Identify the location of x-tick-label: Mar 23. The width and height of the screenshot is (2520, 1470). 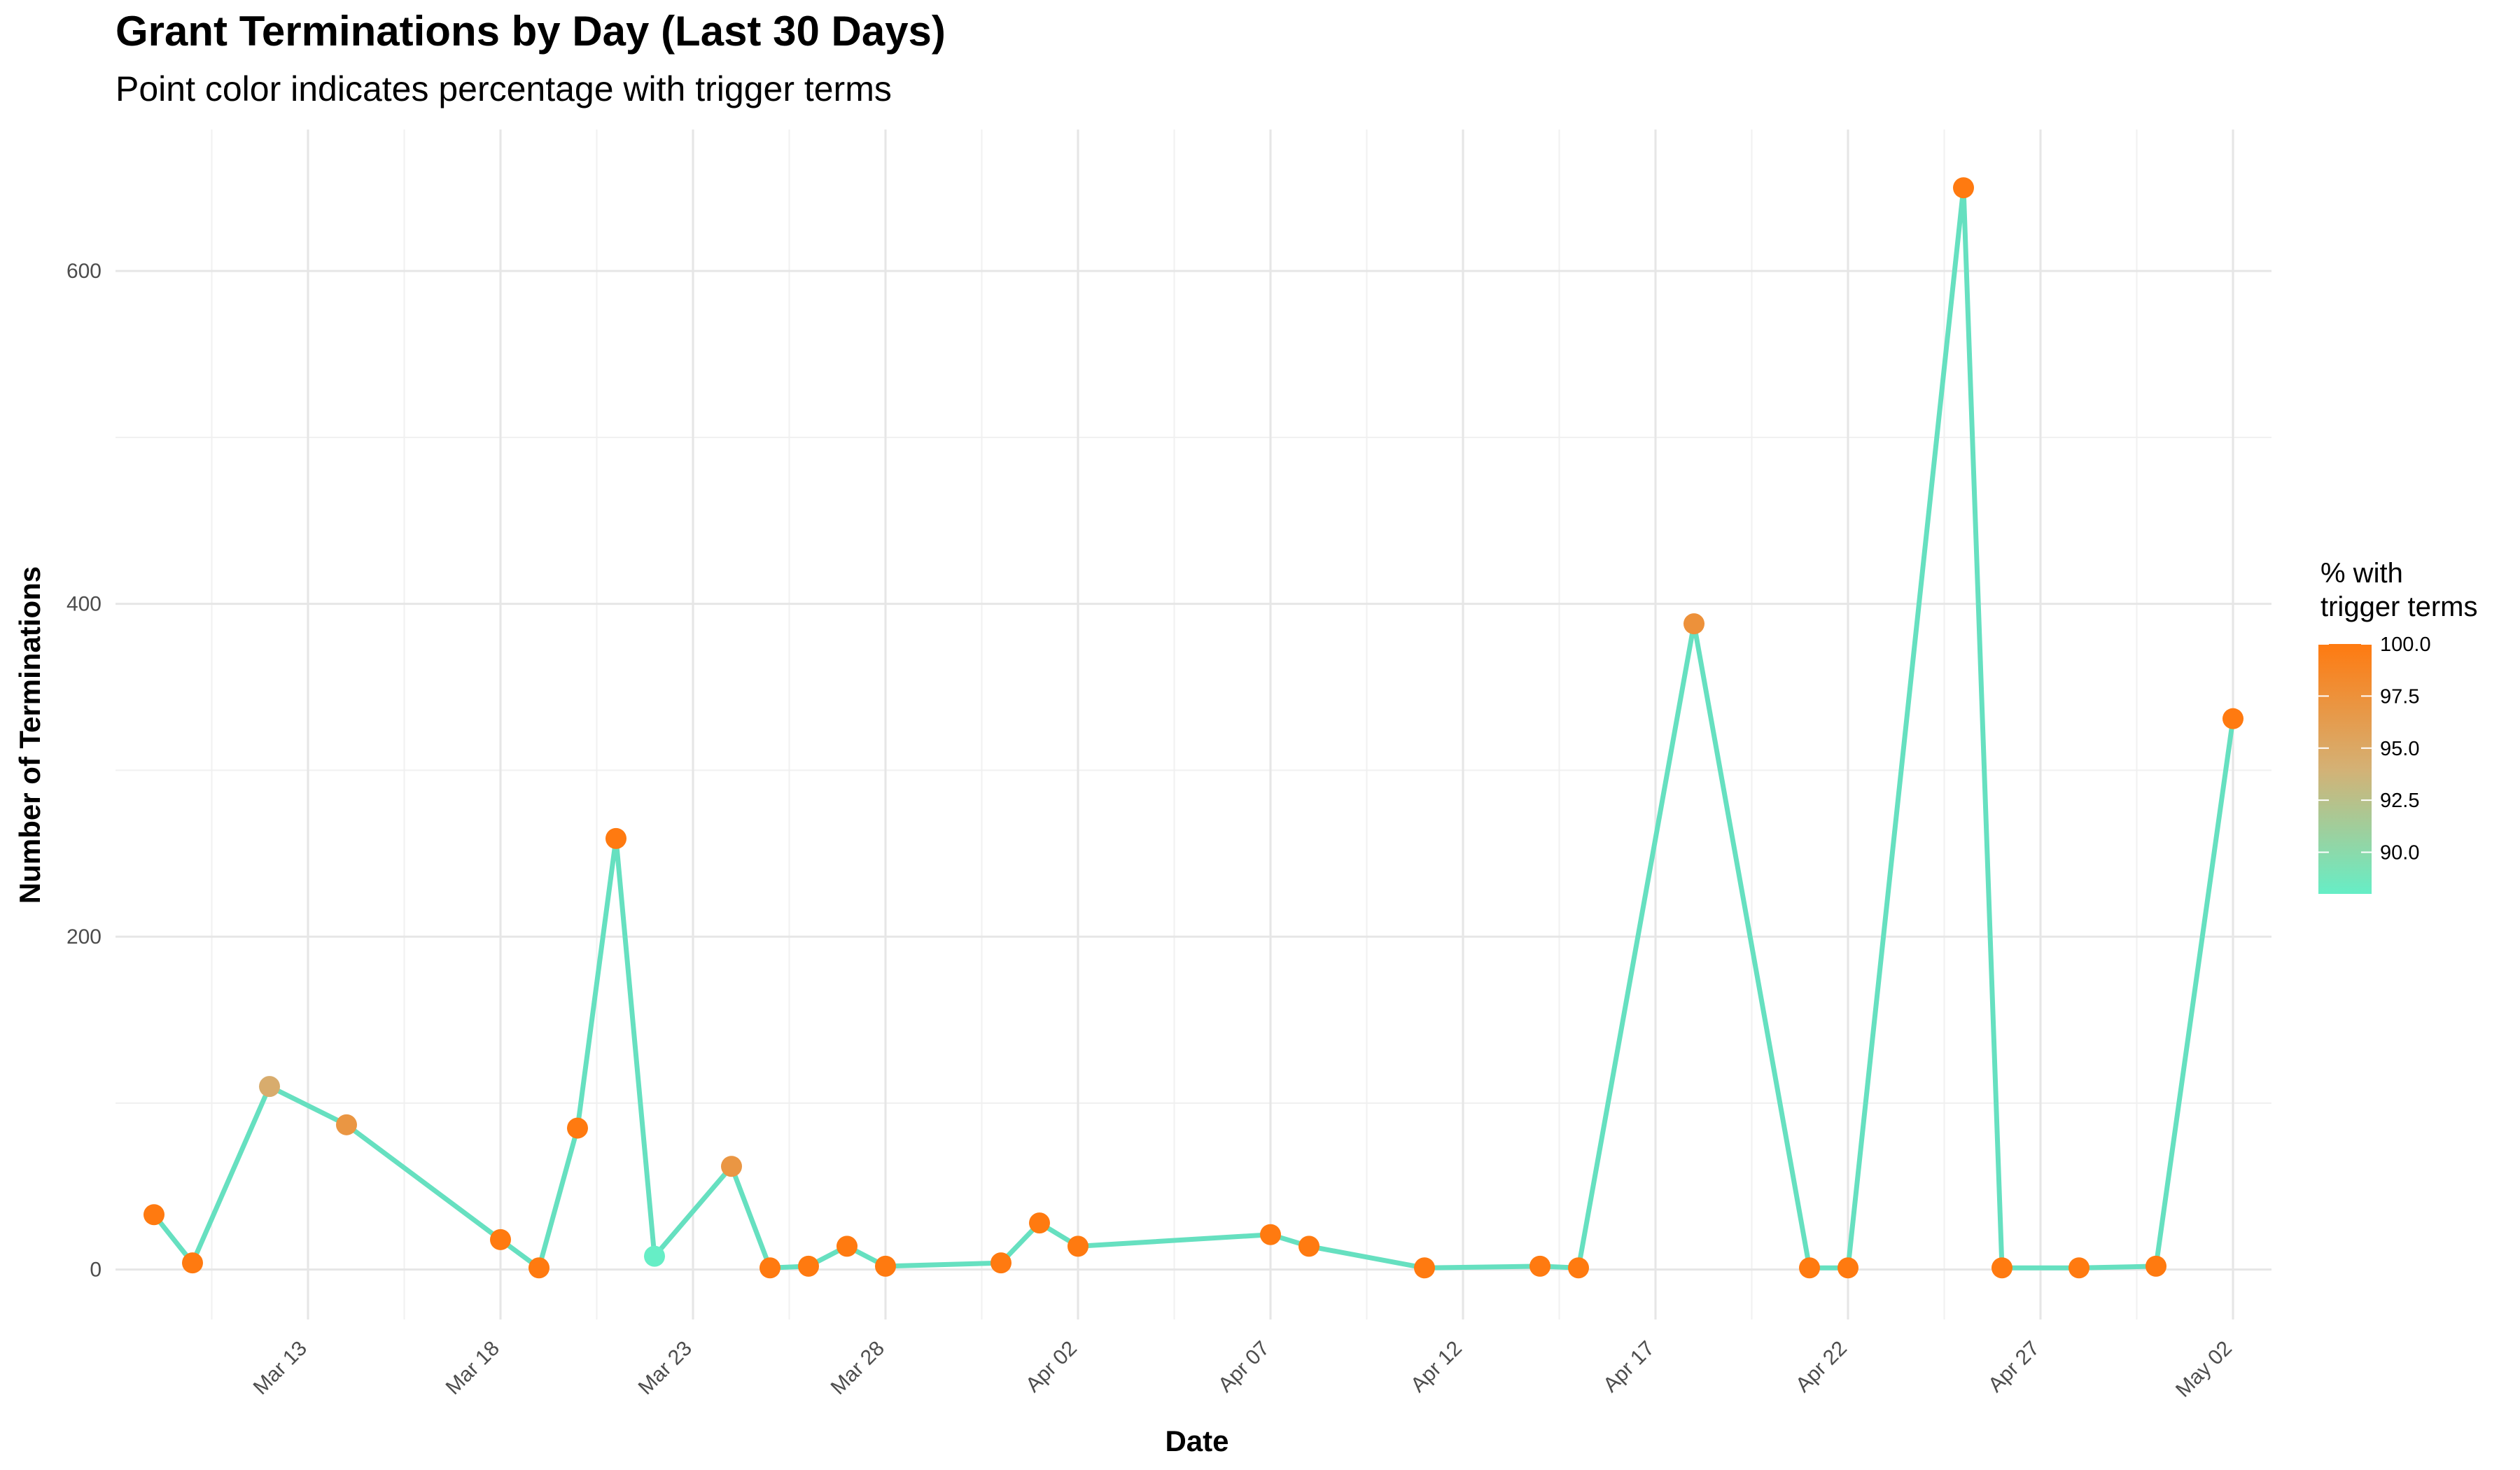
(665, 1368).